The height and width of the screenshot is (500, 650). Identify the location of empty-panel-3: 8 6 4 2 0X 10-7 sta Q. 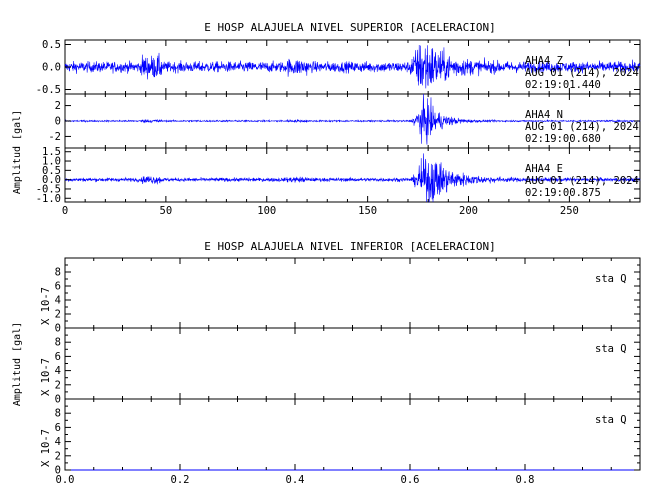
(340, 437).